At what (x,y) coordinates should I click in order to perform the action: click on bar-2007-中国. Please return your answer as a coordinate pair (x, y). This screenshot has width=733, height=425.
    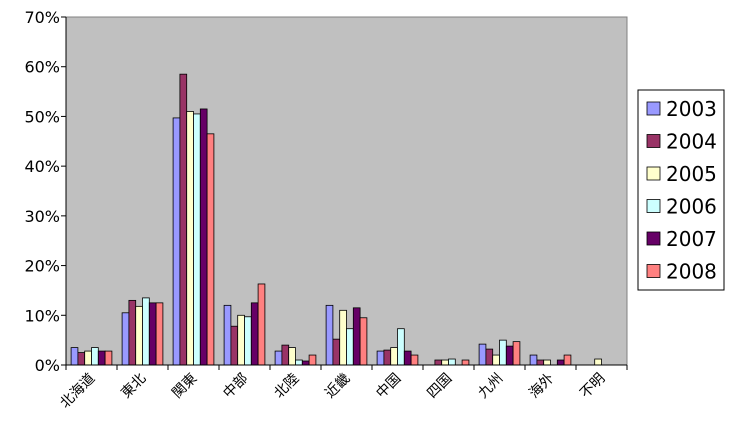
    Looking at the image, I should click on (407, 358).